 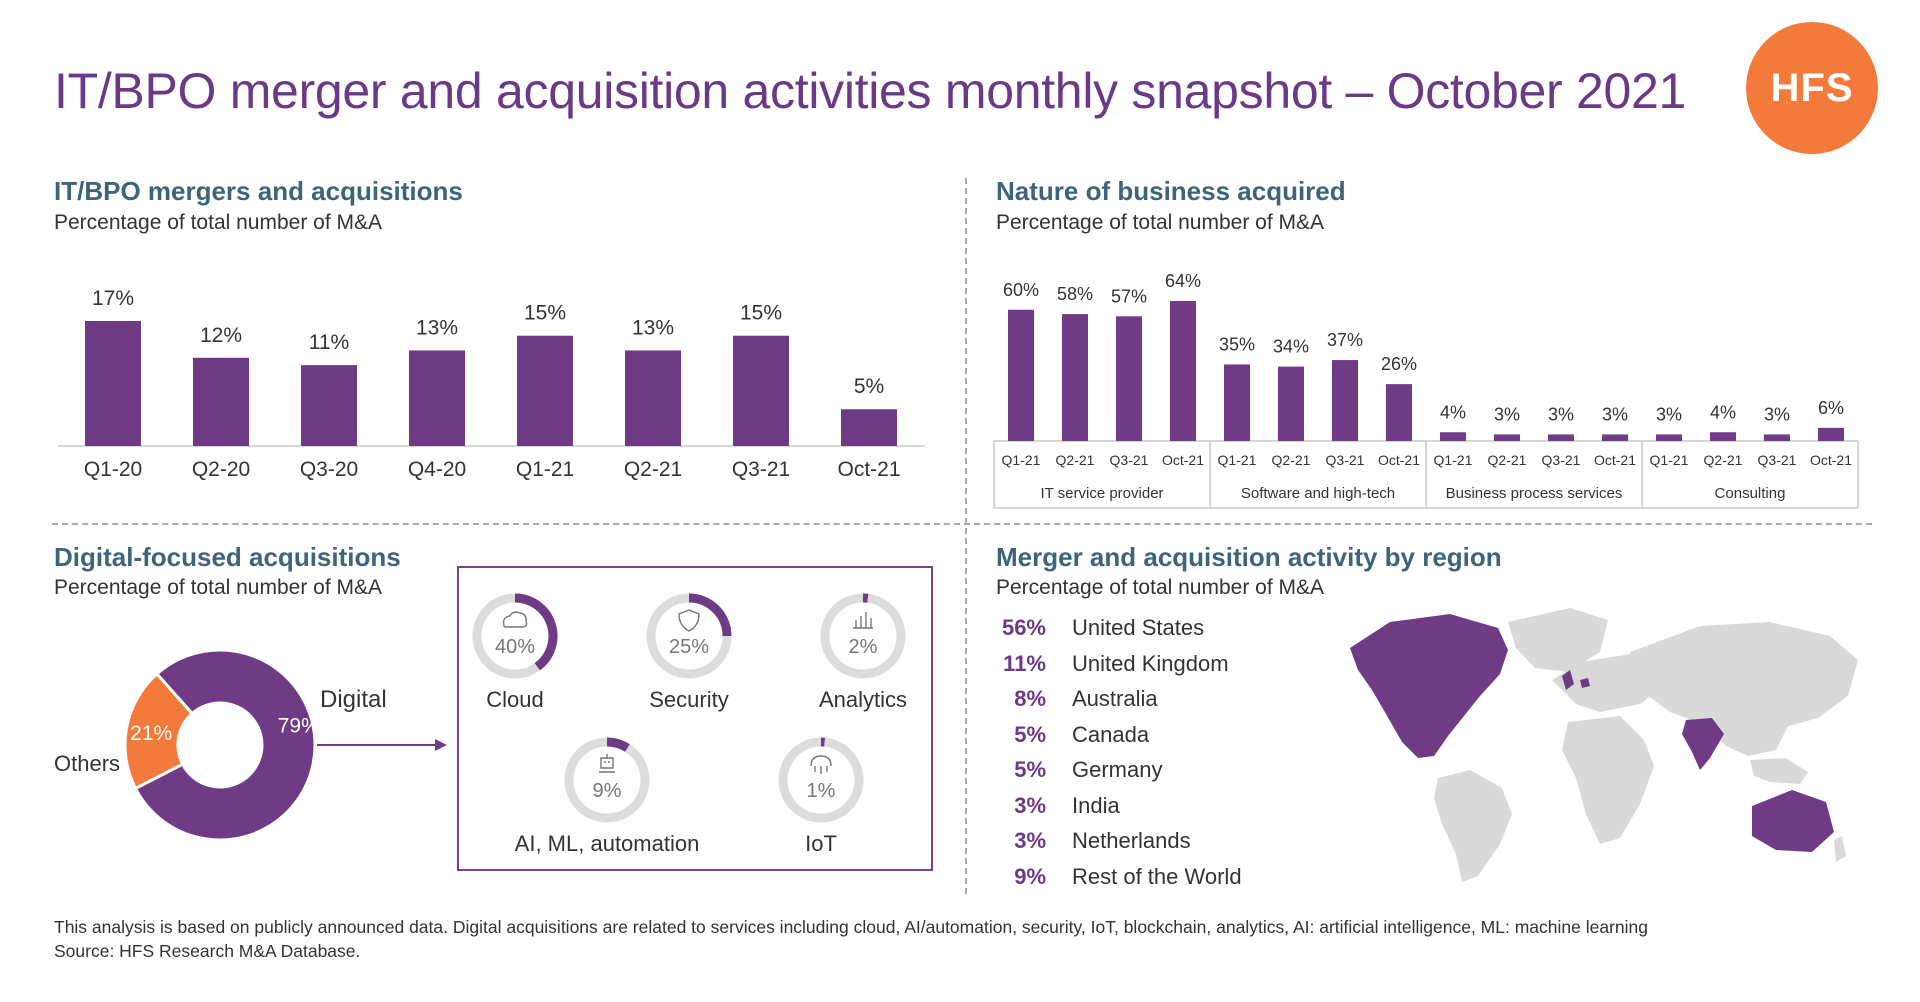 What do you see at coordinates (87, 763) in the screenshot?
I see `donut-label-others: Others` at bounding box center [87, 763].